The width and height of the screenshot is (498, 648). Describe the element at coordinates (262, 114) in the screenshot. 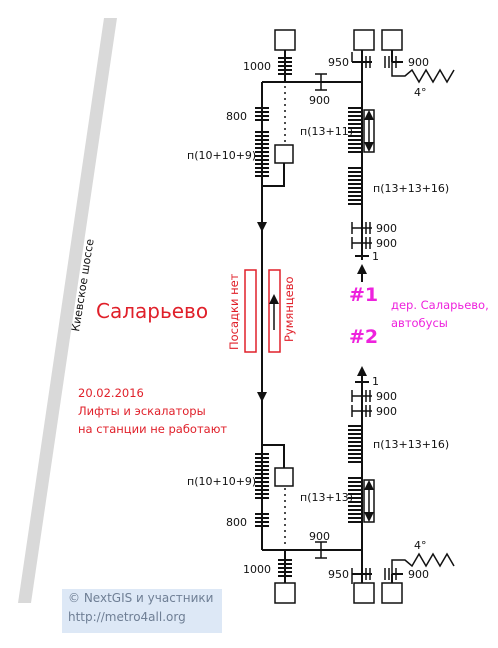

I see `stair-top-800-icon` at that location.